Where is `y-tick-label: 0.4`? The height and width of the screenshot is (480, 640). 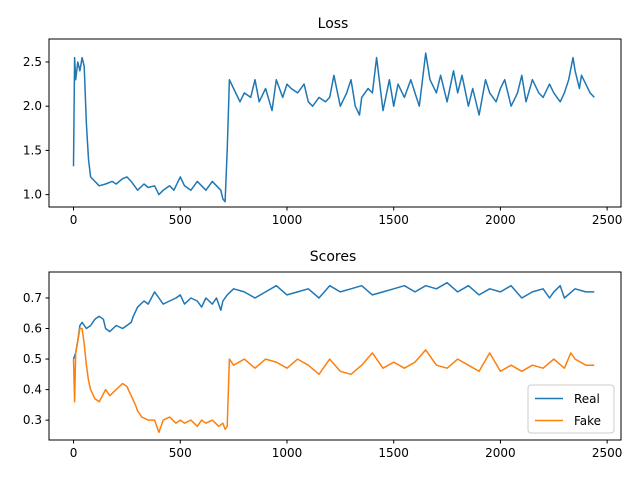
y-tick-label: 0.4 is located at coordinates (32, 390).